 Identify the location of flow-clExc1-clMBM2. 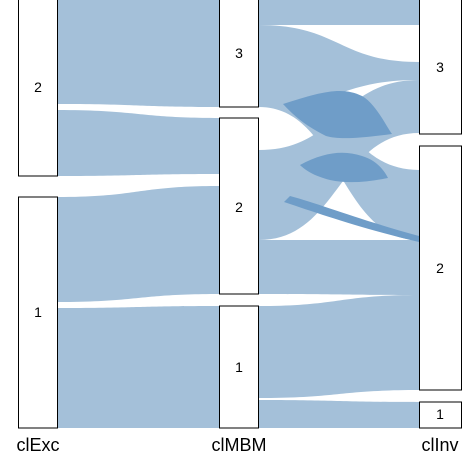
(138, 244).